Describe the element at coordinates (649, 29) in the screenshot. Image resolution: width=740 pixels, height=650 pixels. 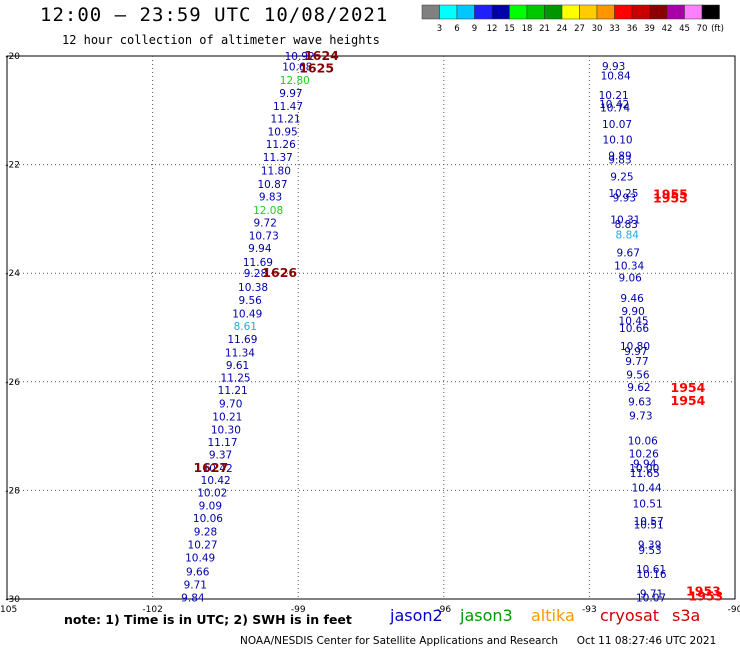
I see `color-scale-label: 39` at that location.